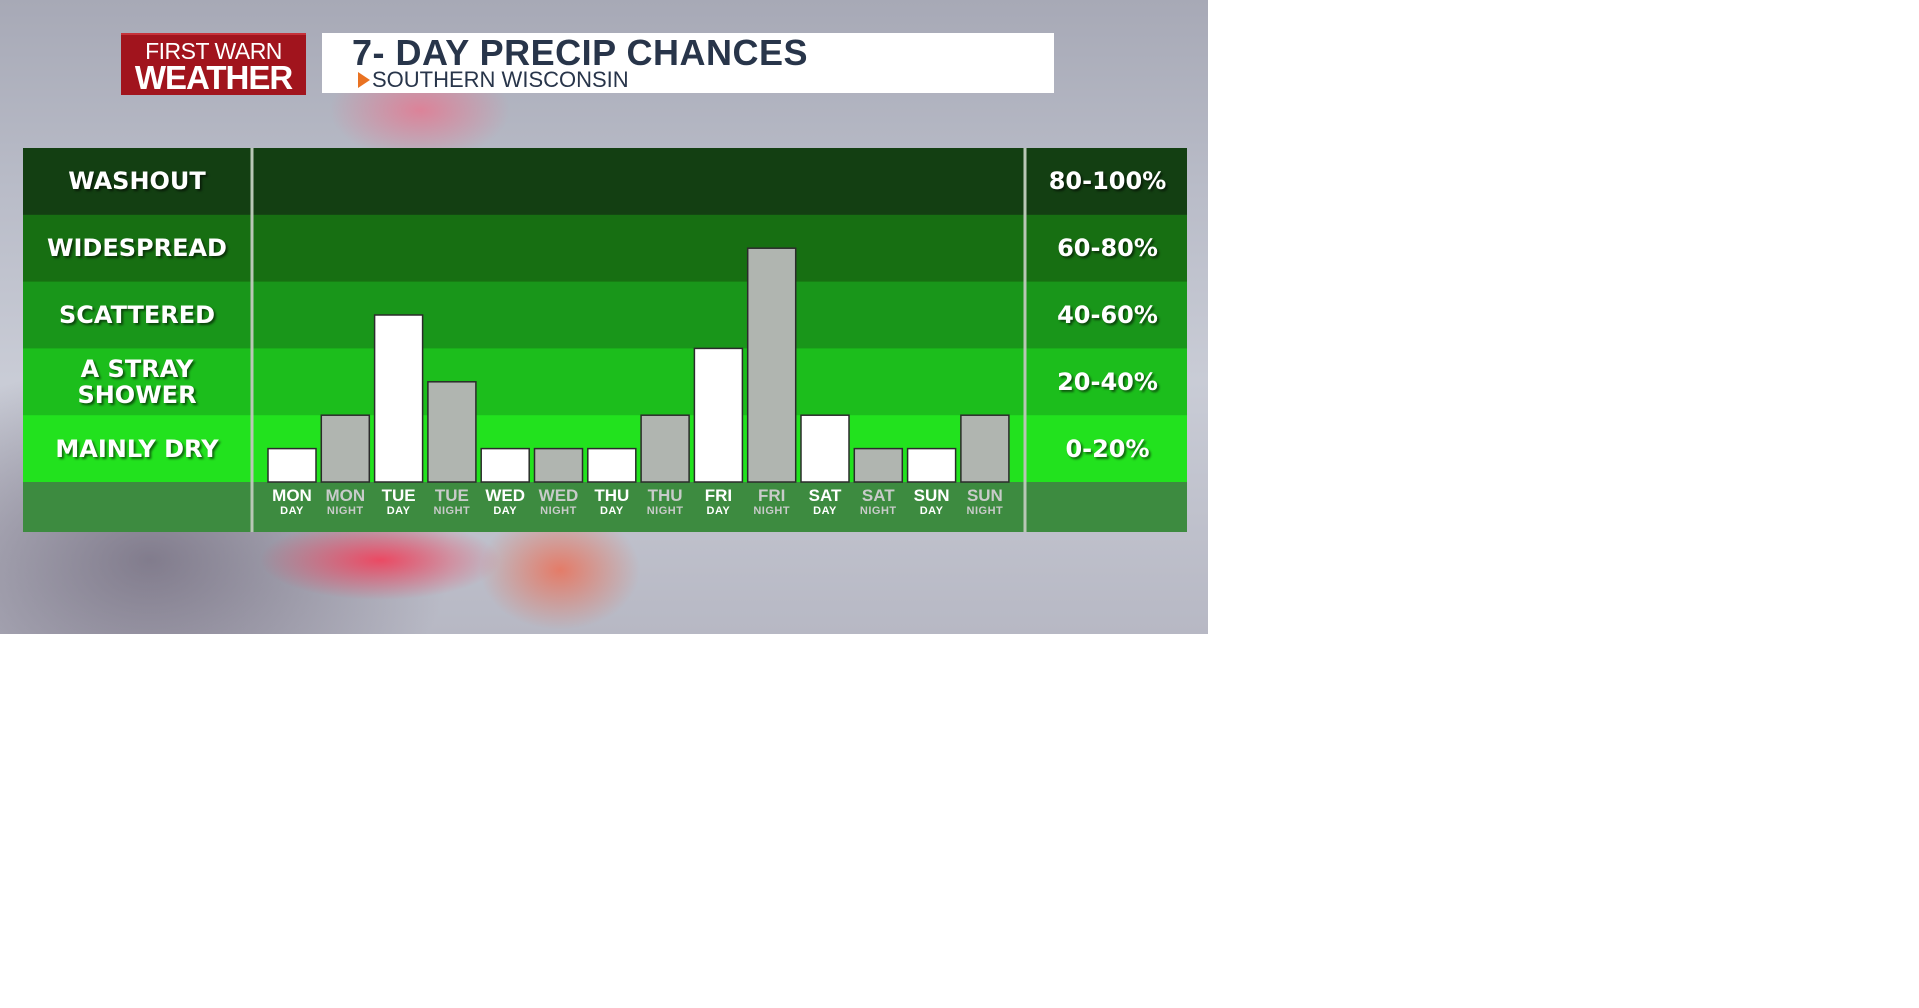 The image size is (1919, 1008). I want to click on band-washout, so click(605, 182).